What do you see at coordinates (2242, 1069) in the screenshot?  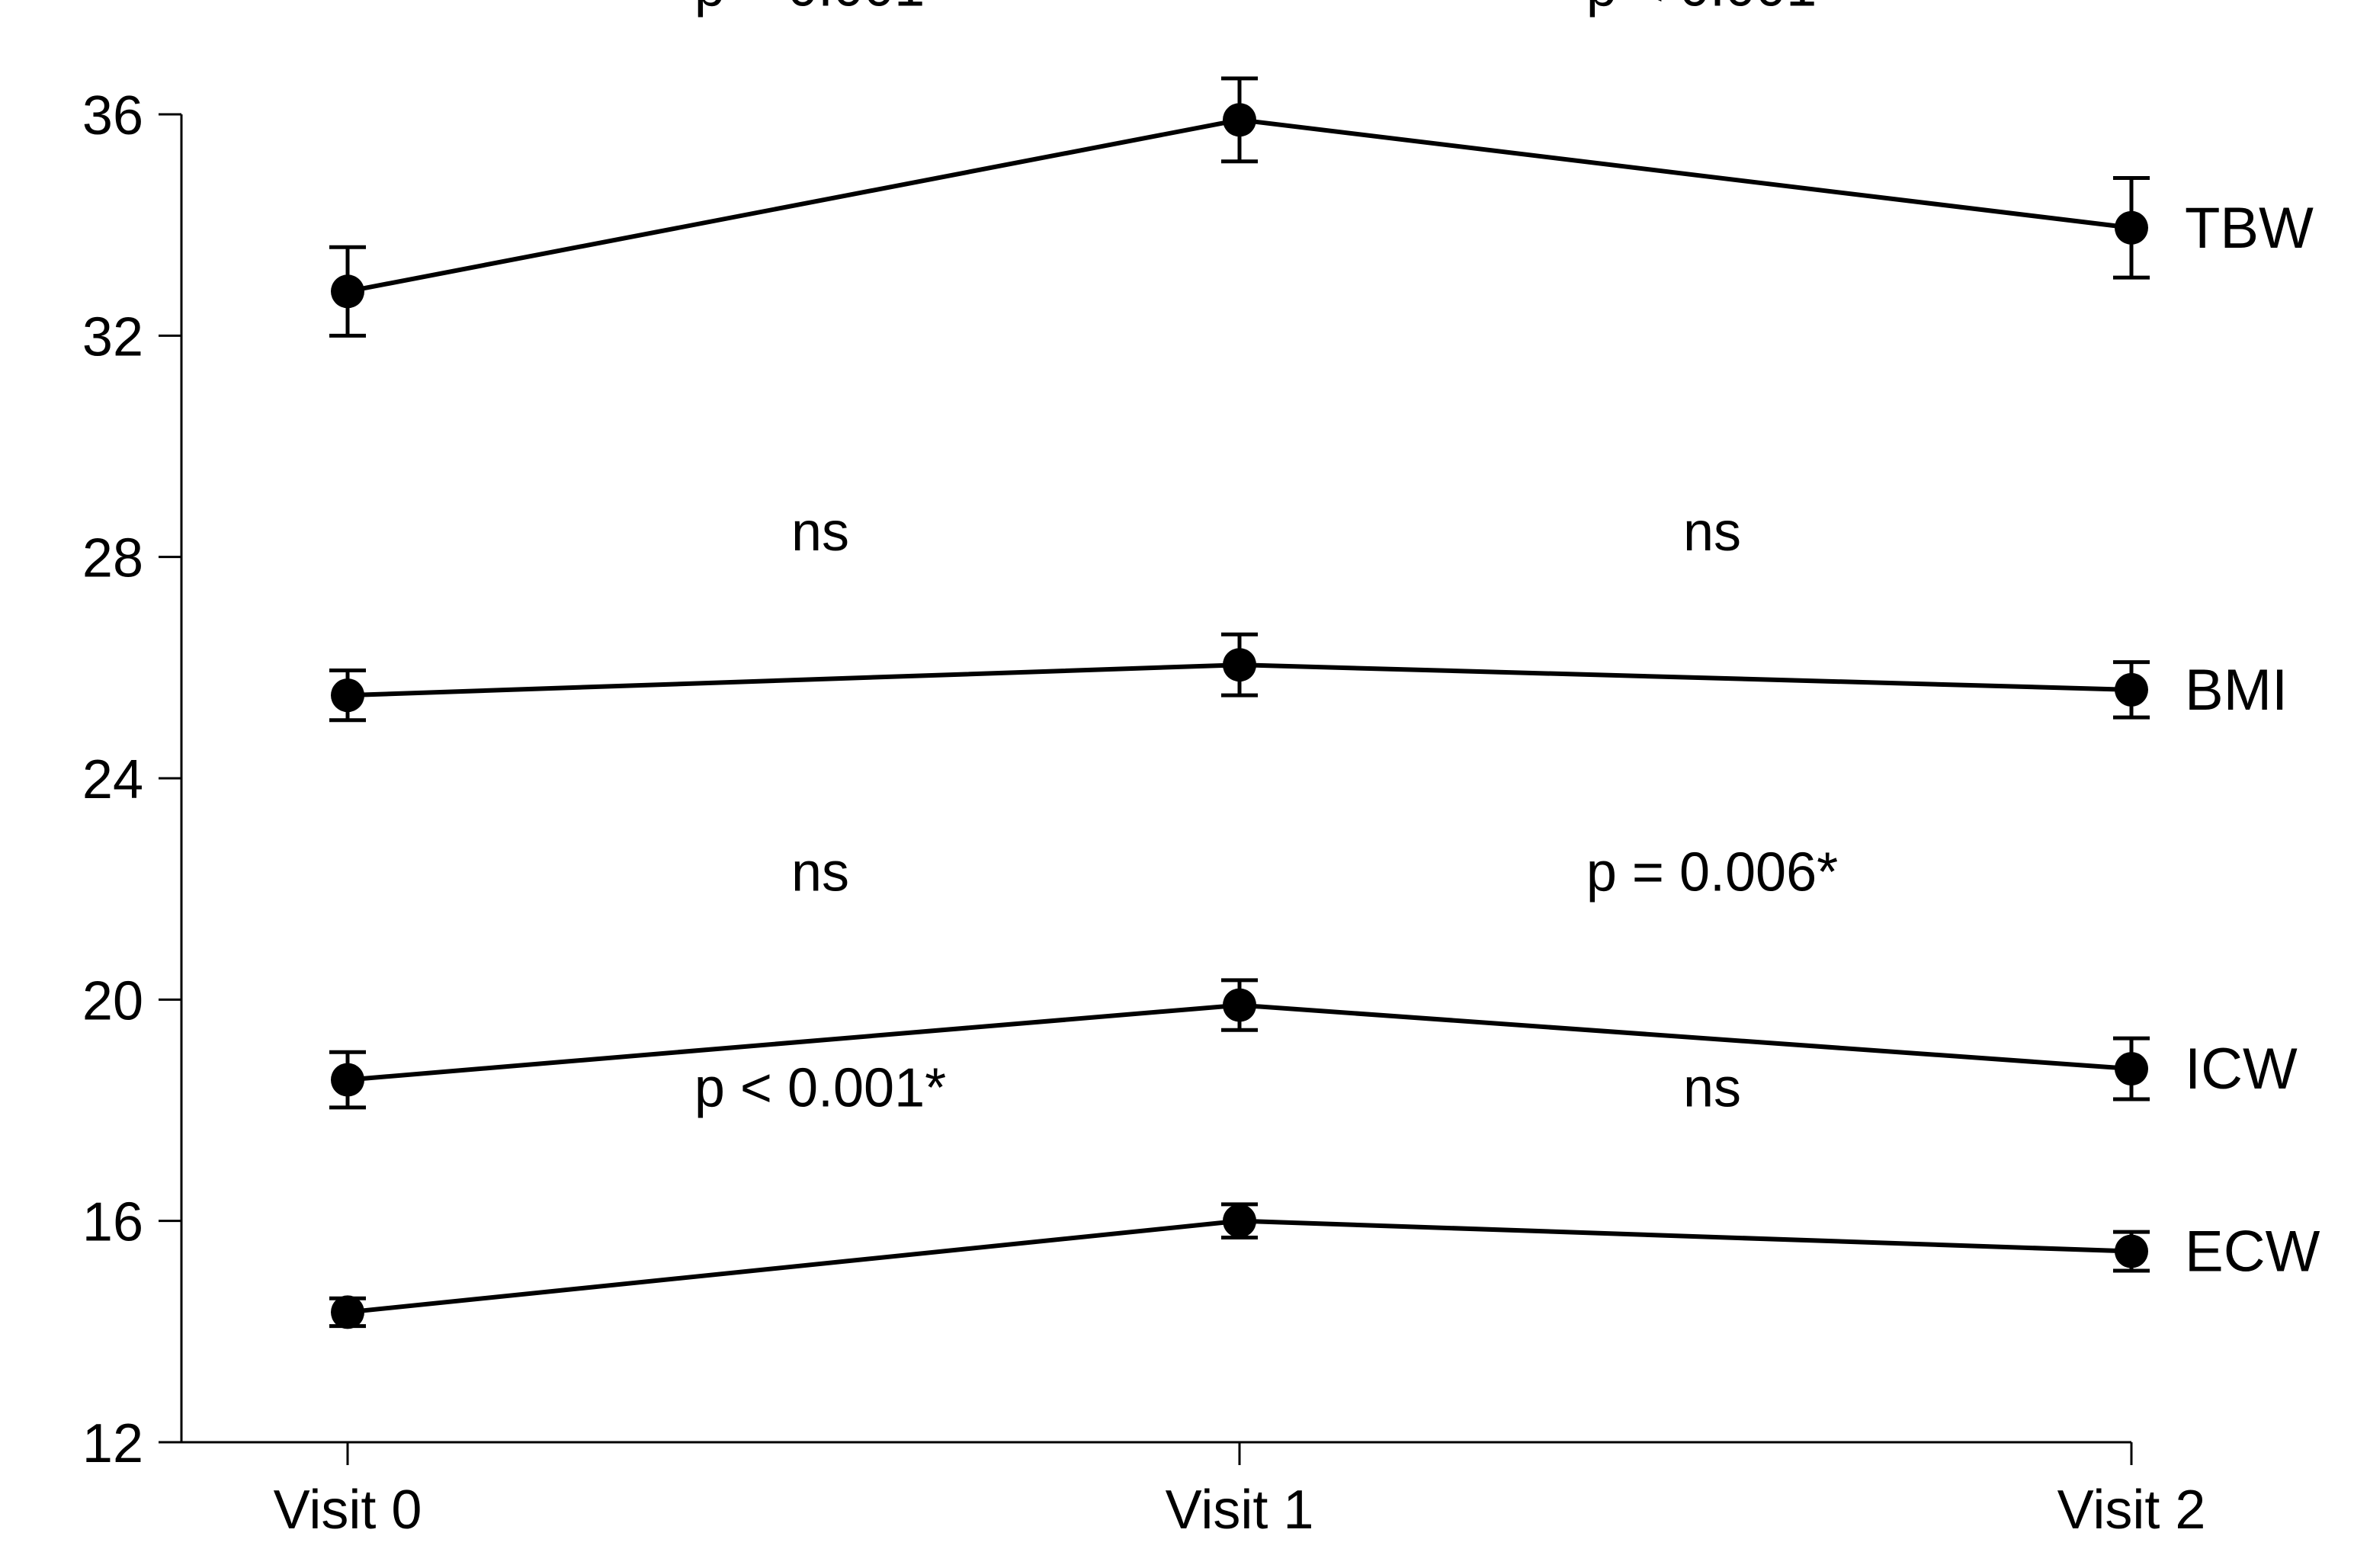 I see `series-label: ICW` at bounding box center [2242, 1069].